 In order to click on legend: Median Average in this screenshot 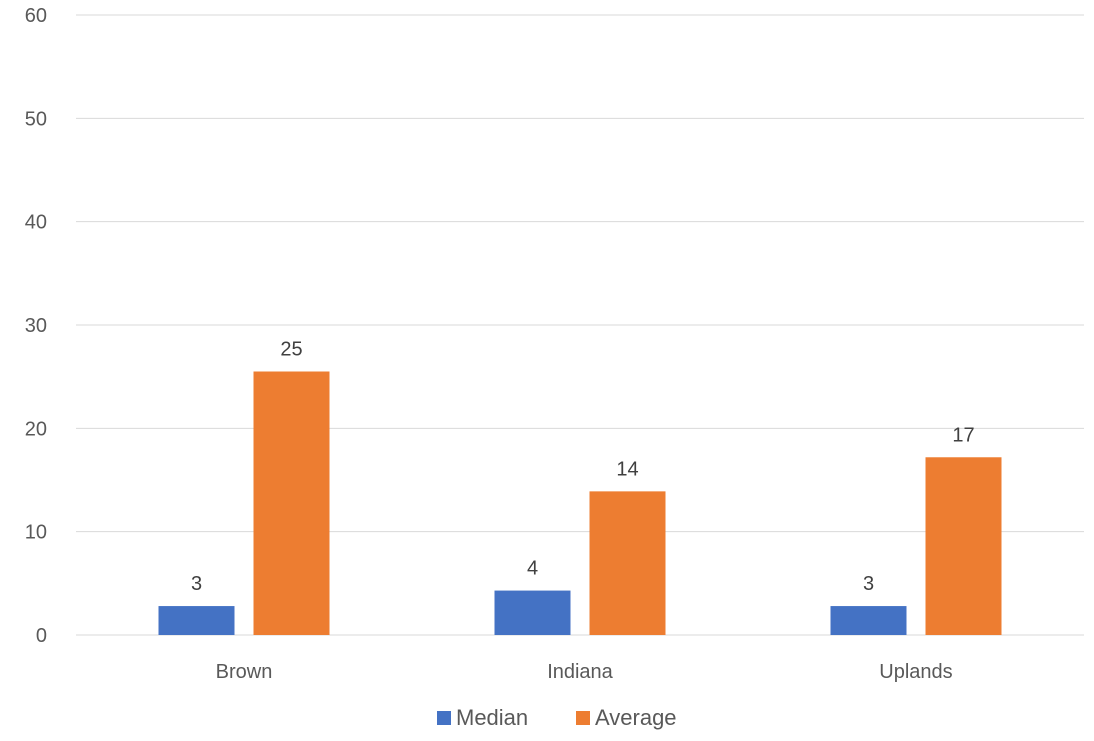, I will do `click(557, 717)`.